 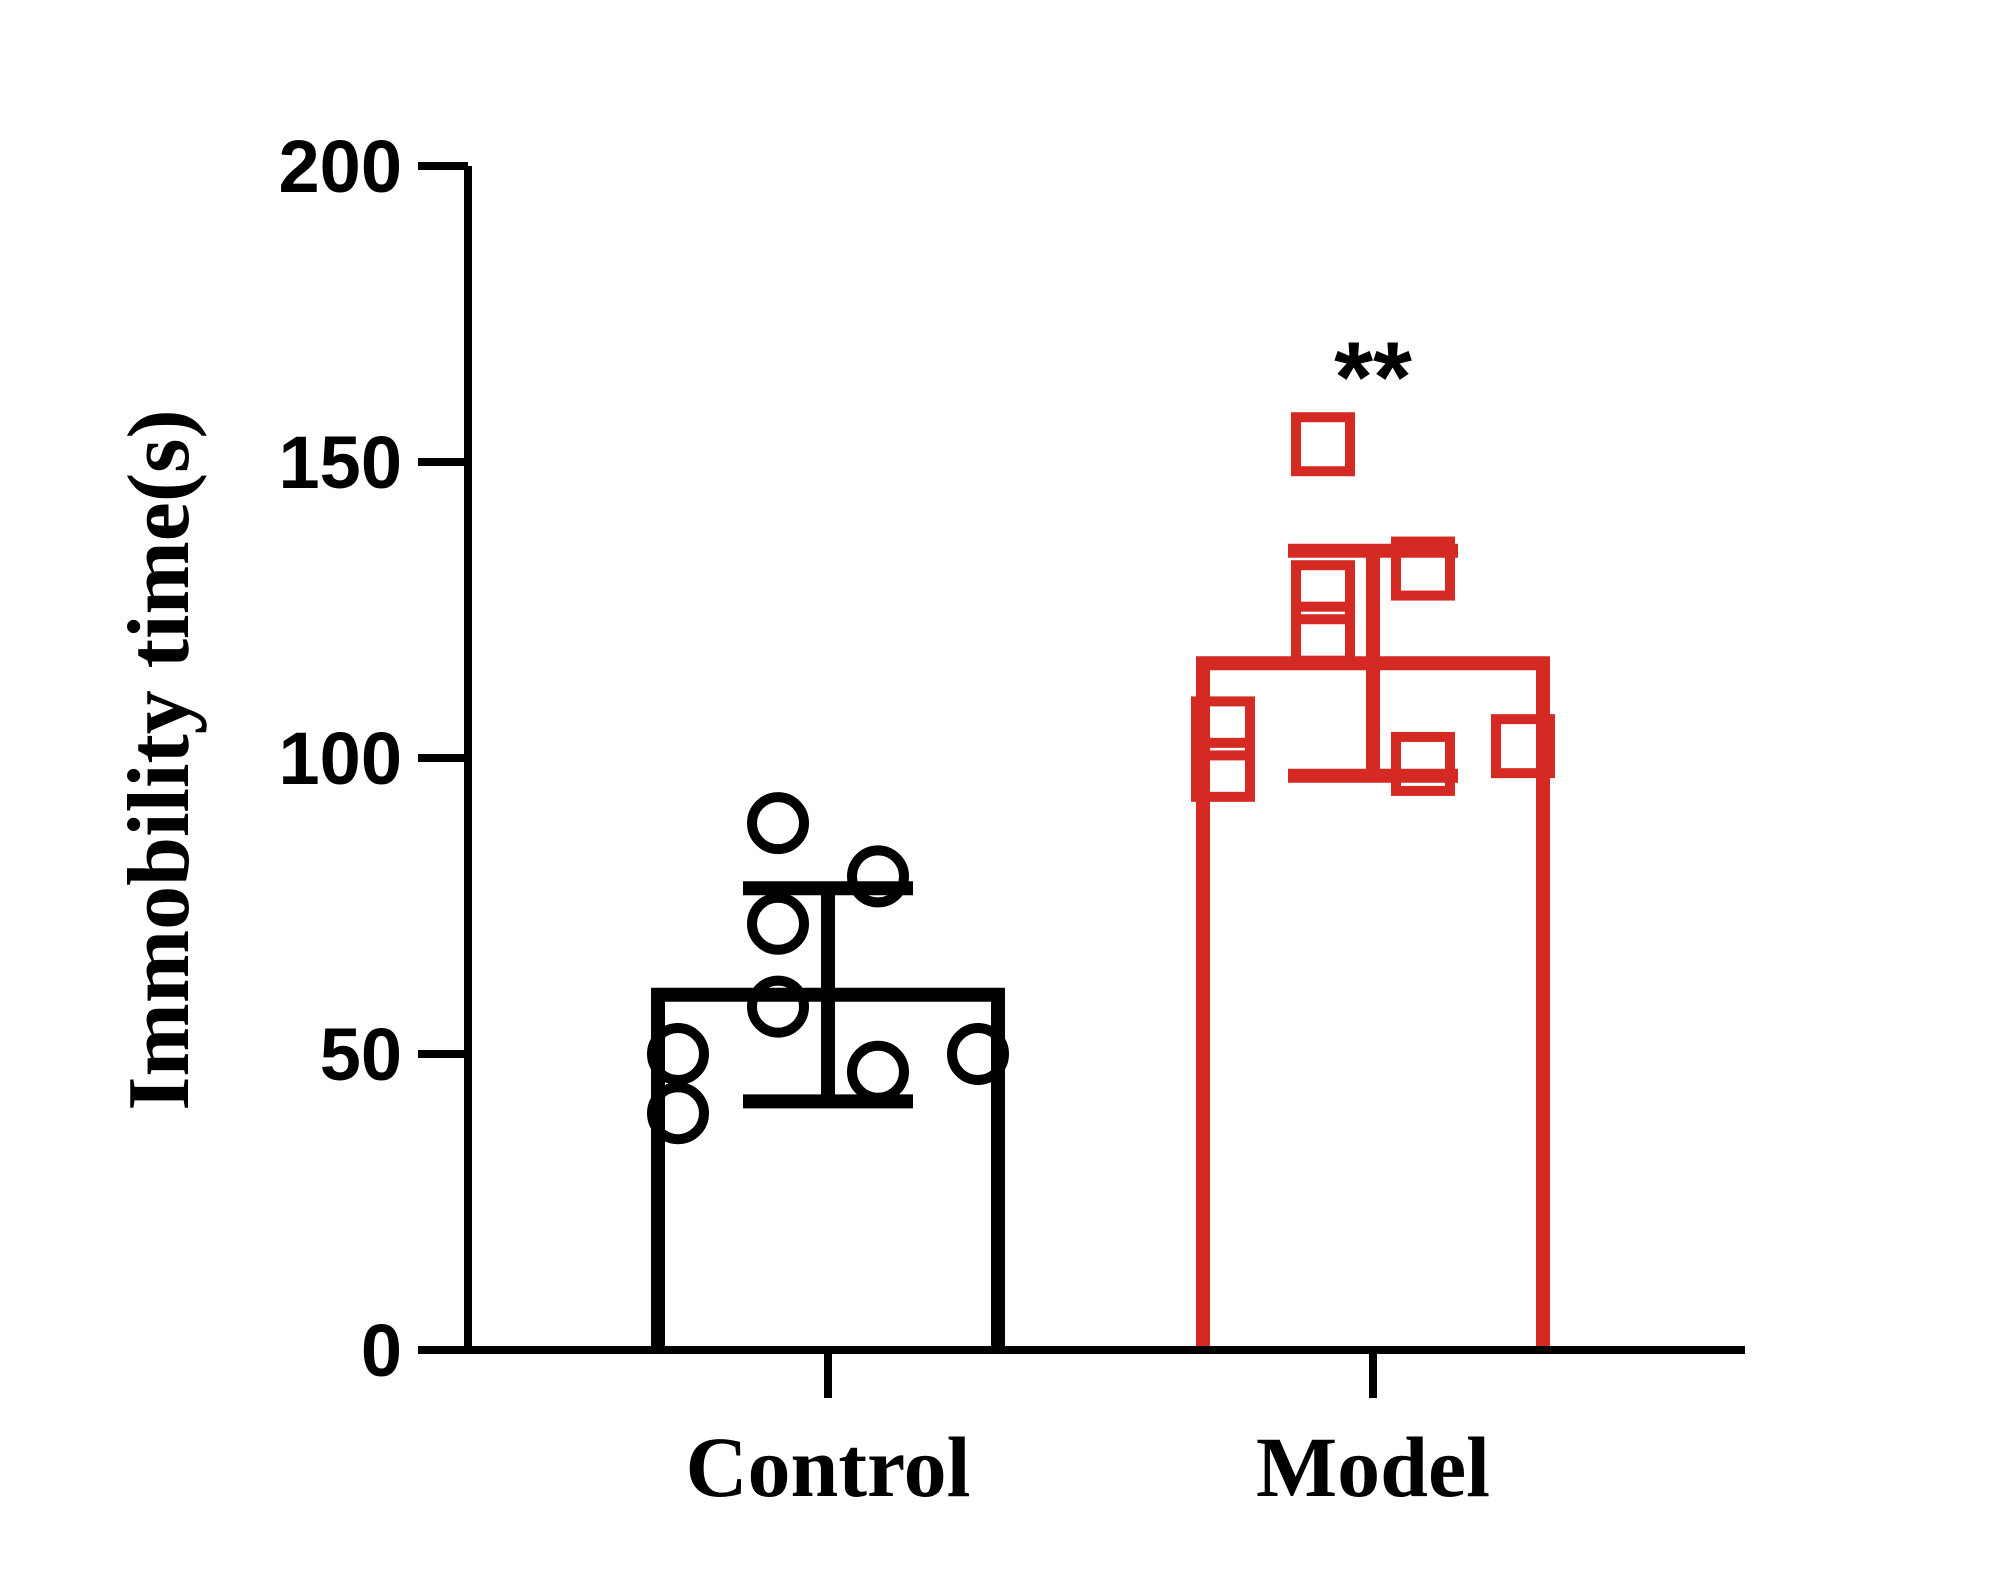 I want to click on y-tick-label: 200, so click(x=340, y=166).